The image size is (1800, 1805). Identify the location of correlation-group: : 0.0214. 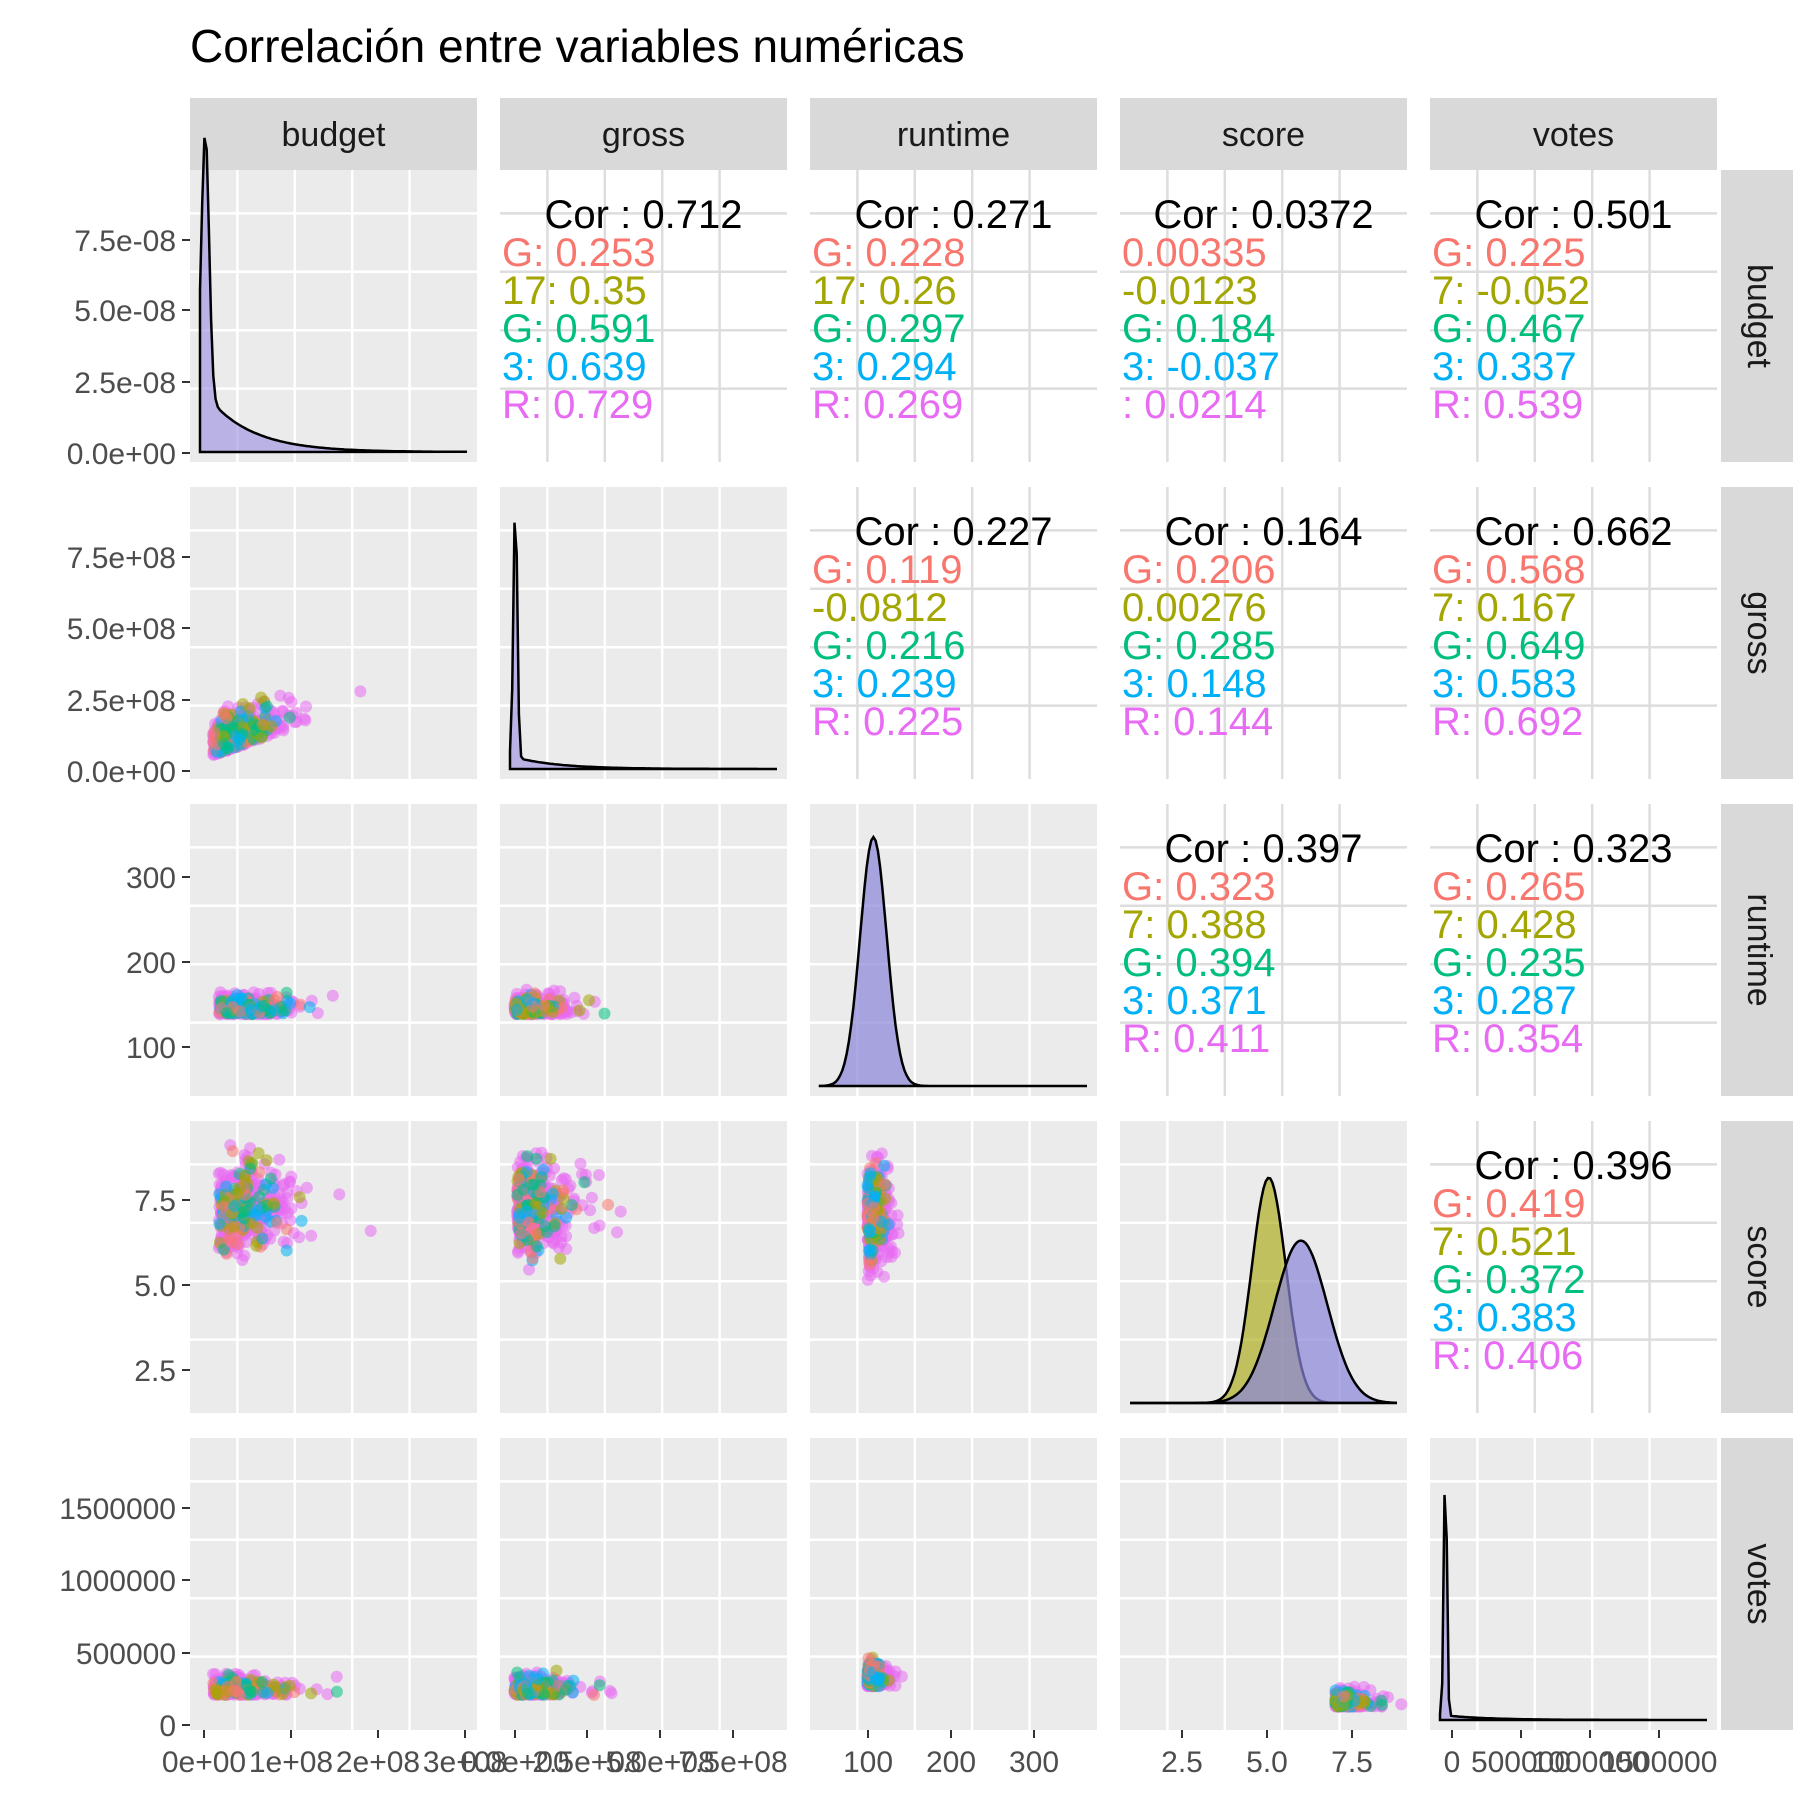
(1194, 405).